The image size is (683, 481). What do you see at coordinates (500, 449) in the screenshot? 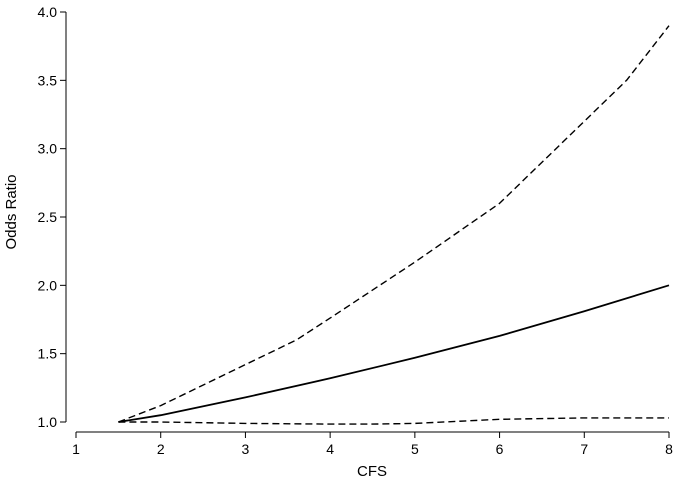
I see `x-tick-label: 6` at bounding box center [500, 449].